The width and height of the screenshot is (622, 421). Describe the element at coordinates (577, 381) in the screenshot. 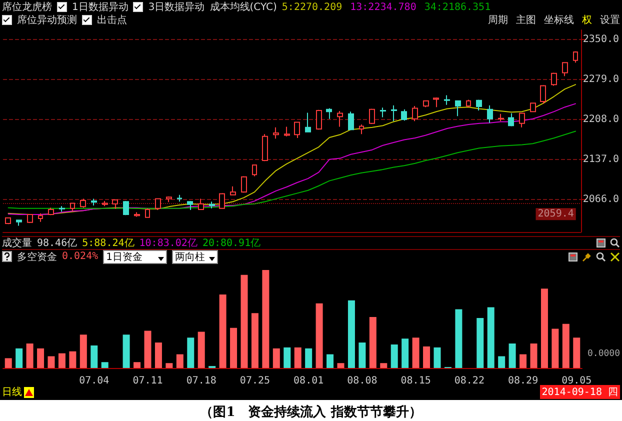

I see `x-tick-label: 09.05` at that location.